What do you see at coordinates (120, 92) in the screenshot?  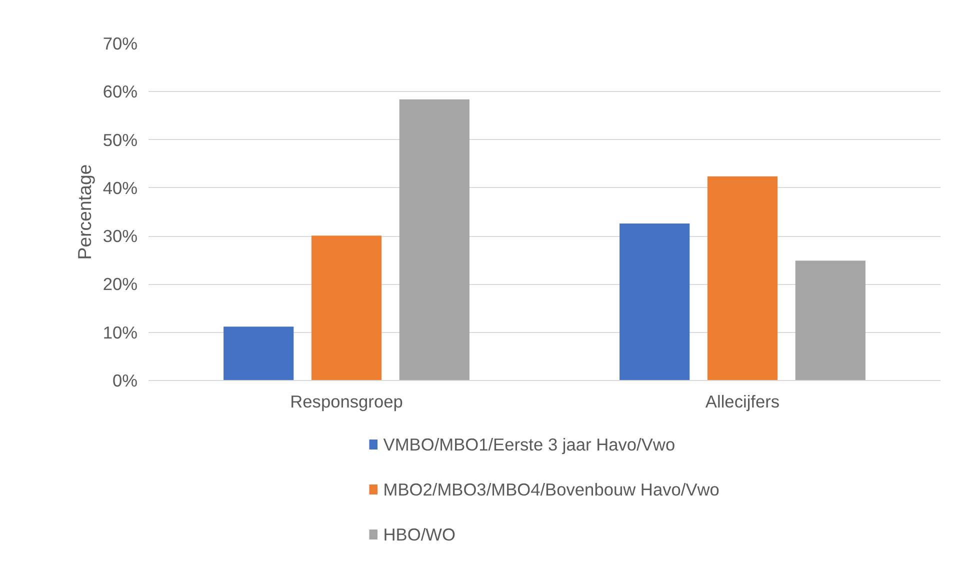 I see `y-tick-label: 60%` at bounding box center [120, 92].